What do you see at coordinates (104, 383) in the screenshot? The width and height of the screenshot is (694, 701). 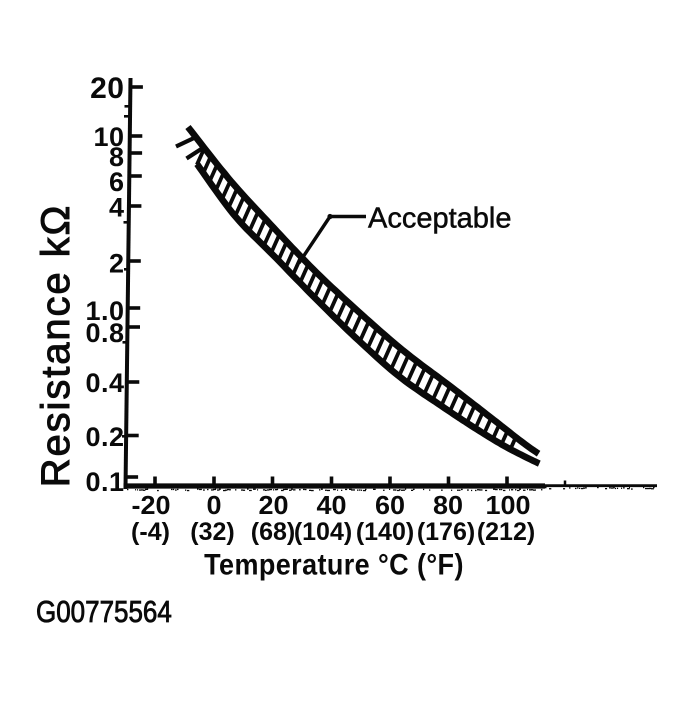 I see `svg-text: 0.4` at bounding box center [104, 383].